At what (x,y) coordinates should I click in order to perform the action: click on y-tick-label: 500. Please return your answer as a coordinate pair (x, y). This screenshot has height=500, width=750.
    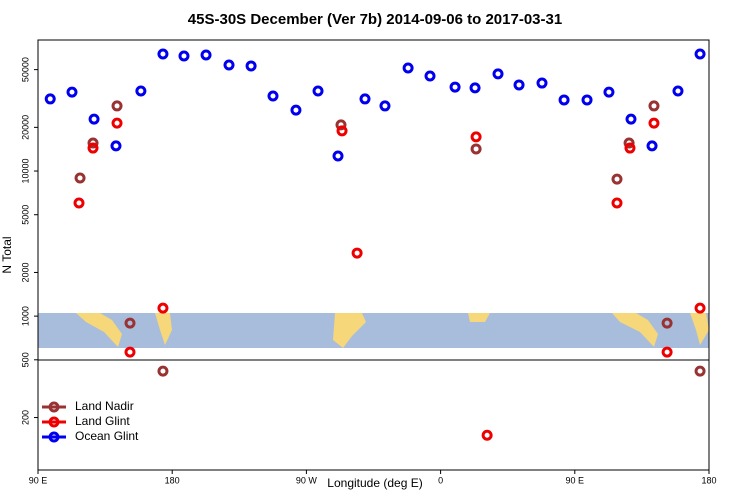
    Looking at the image, I should click on (25, 359).